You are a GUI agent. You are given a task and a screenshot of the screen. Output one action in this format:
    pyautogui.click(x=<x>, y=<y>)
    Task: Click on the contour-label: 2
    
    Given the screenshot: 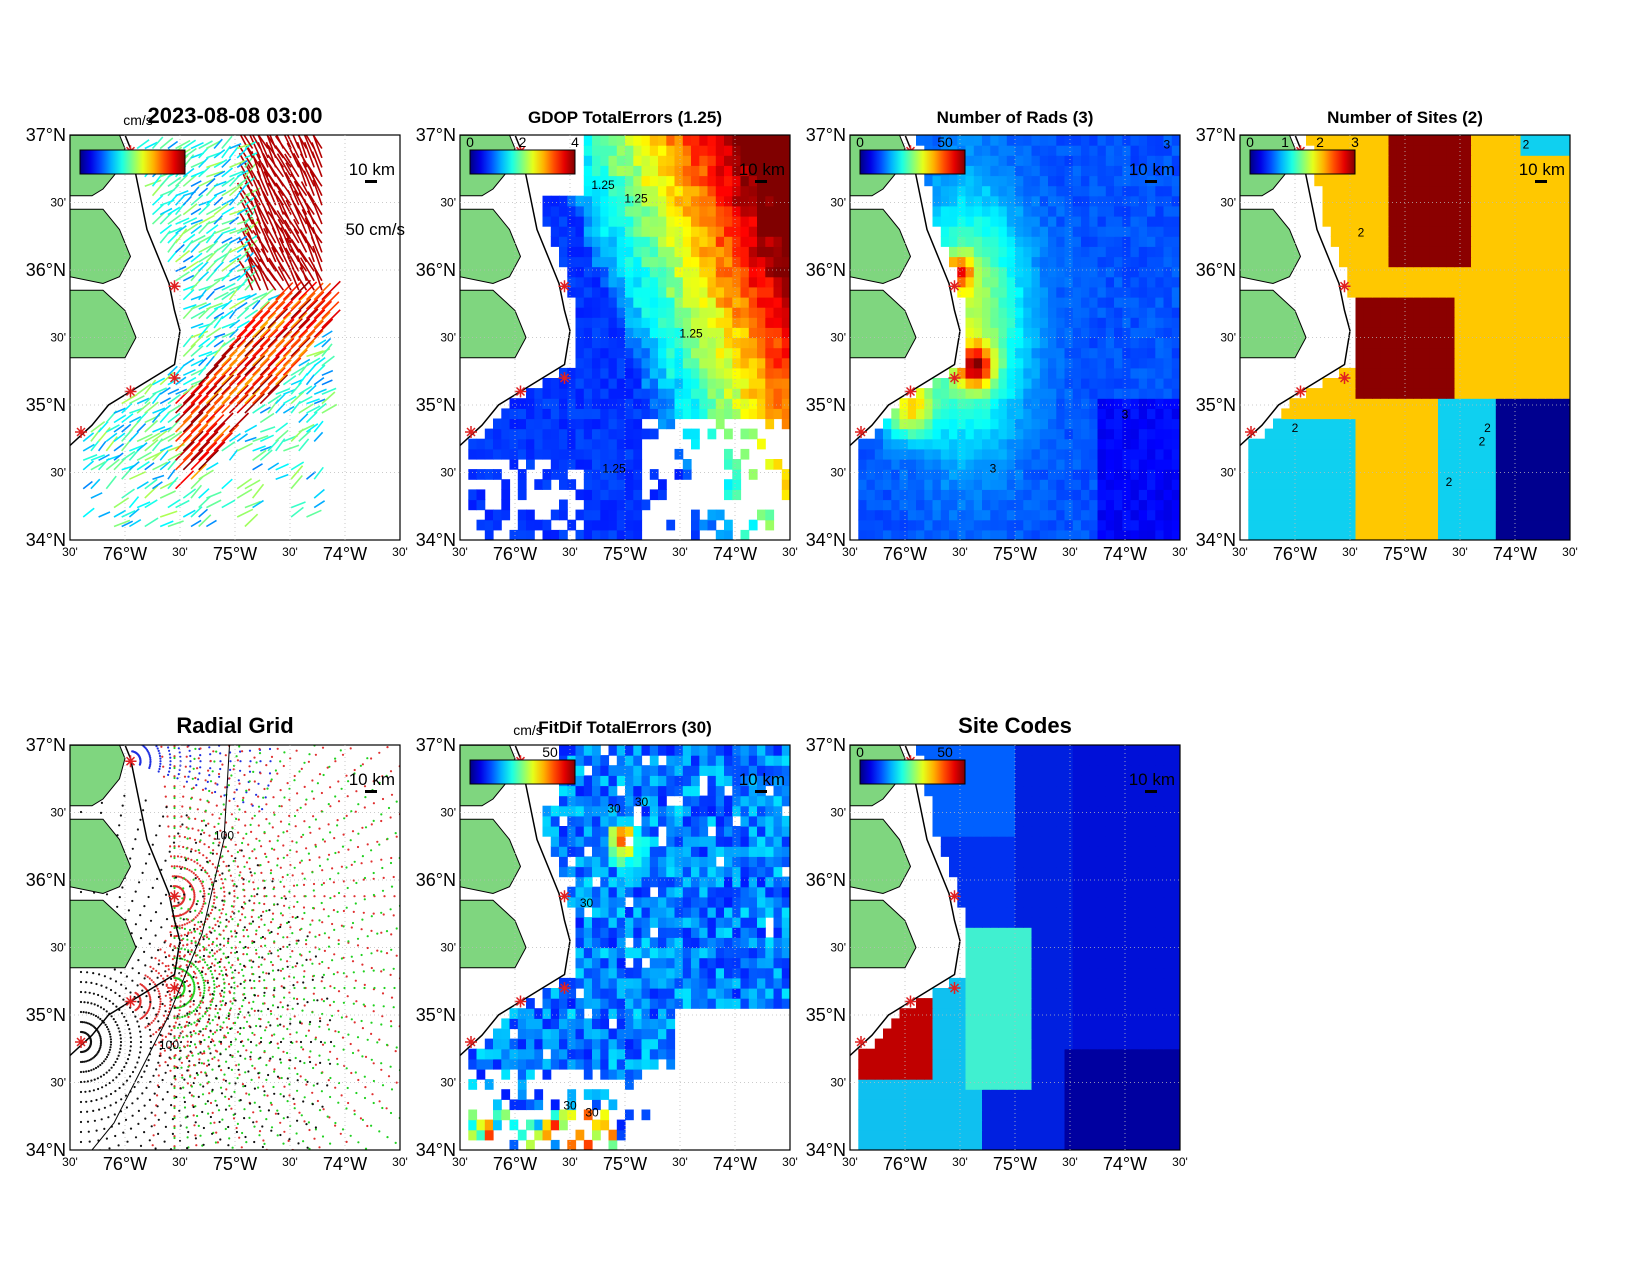 What is the action you would take?
    pyautogui.click(x=1449, y=482)
    